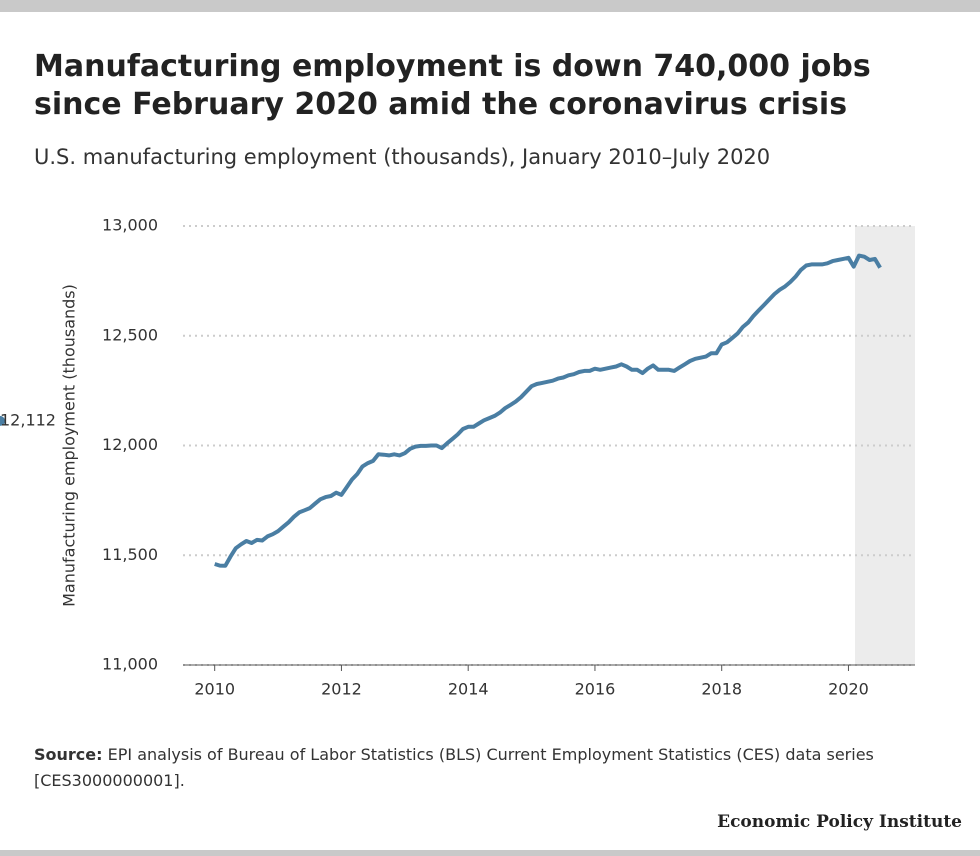 The image size is (980, 856). I want to click on bottom-bar, so click(490, 853).